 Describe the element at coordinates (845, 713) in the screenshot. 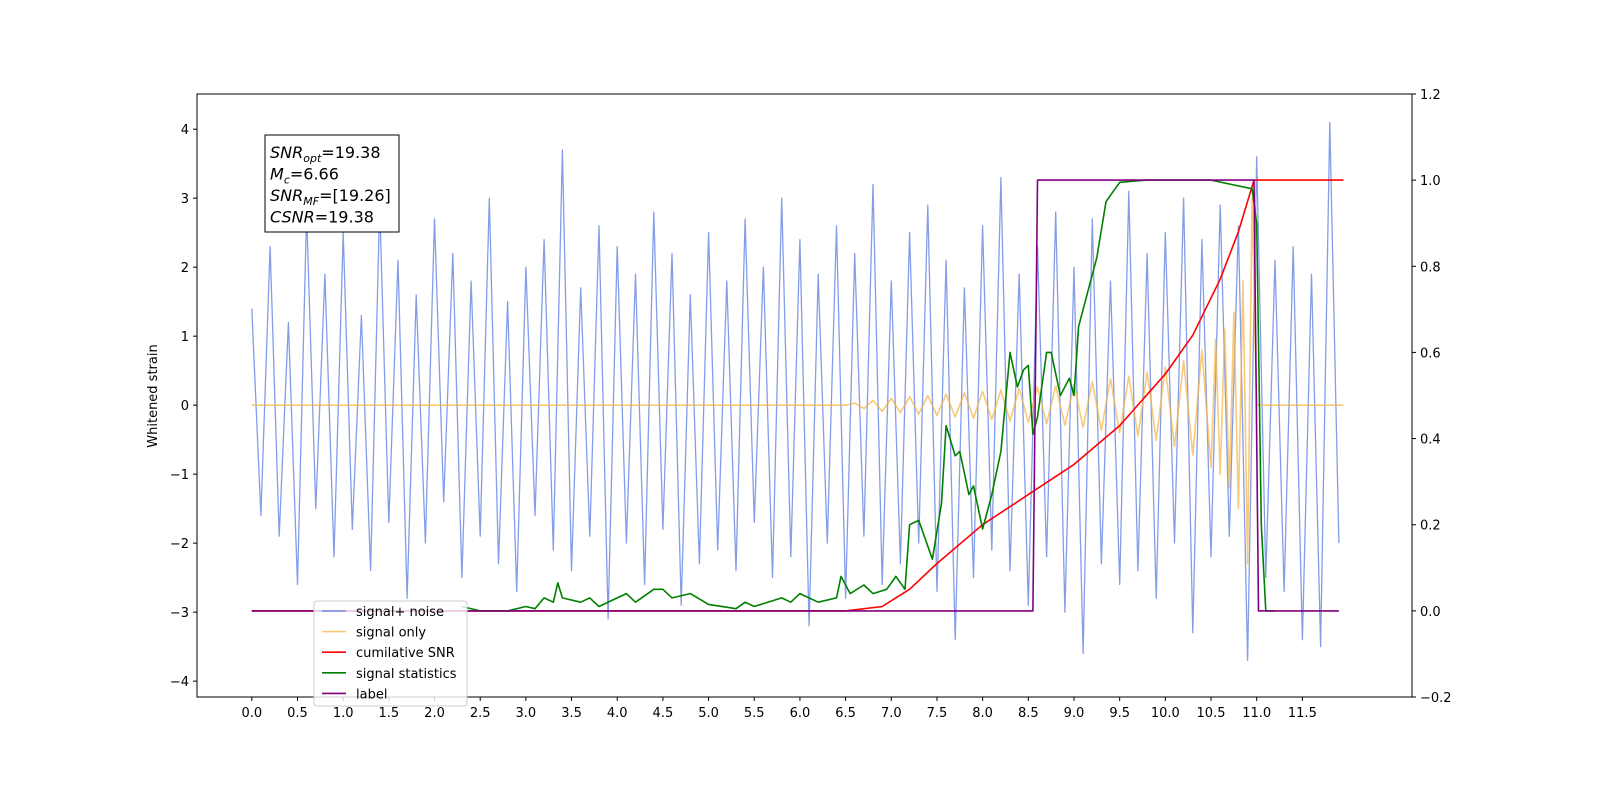

I see `x-tick-label: 6.5` at that location.